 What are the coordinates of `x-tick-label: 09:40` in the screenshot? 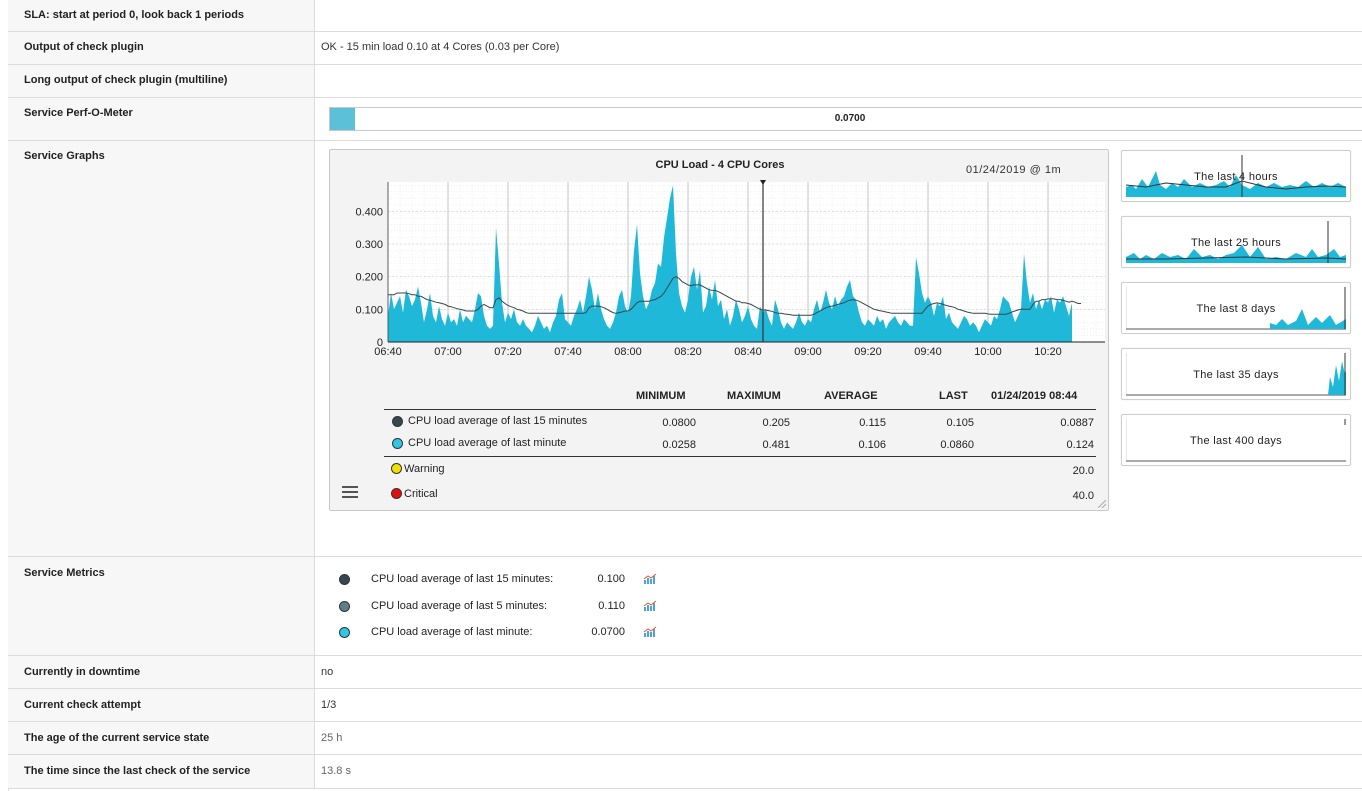 It's located at (928, 352).